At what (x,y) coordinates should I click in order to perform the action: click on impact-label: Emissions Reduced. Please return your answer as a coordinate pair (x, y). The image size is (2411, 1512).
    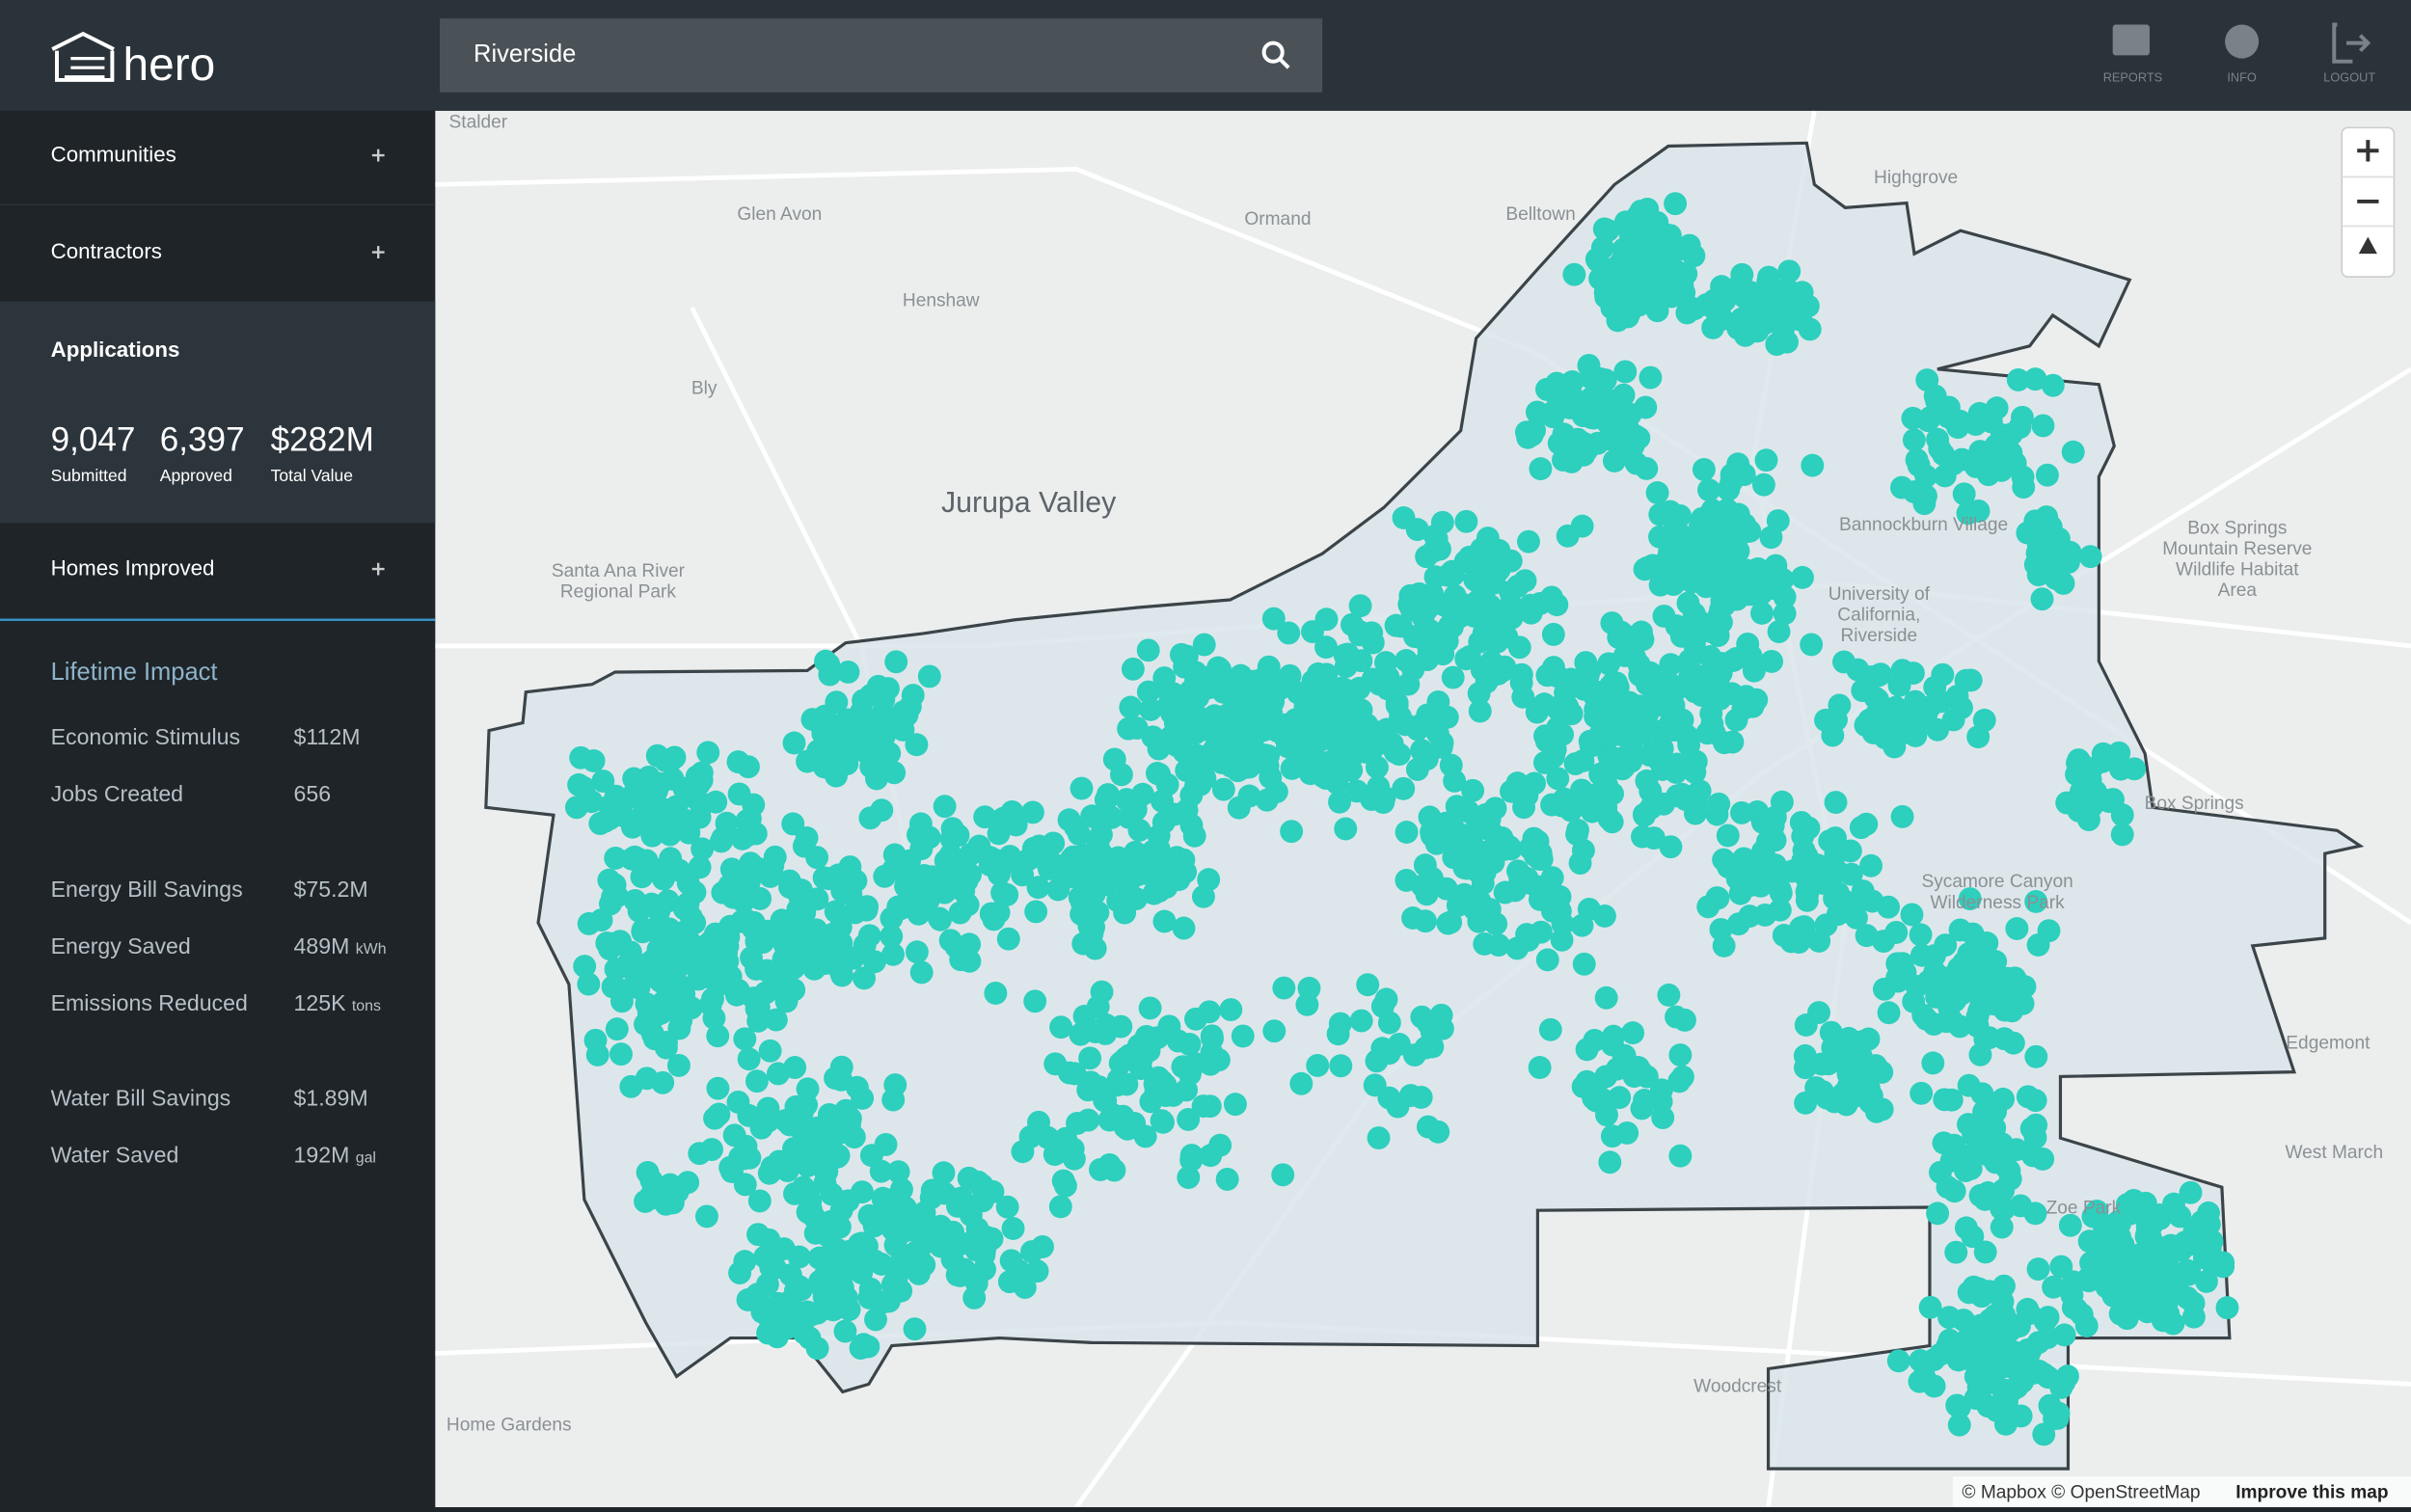
    Looking at the image, I should click on (149, 1002).